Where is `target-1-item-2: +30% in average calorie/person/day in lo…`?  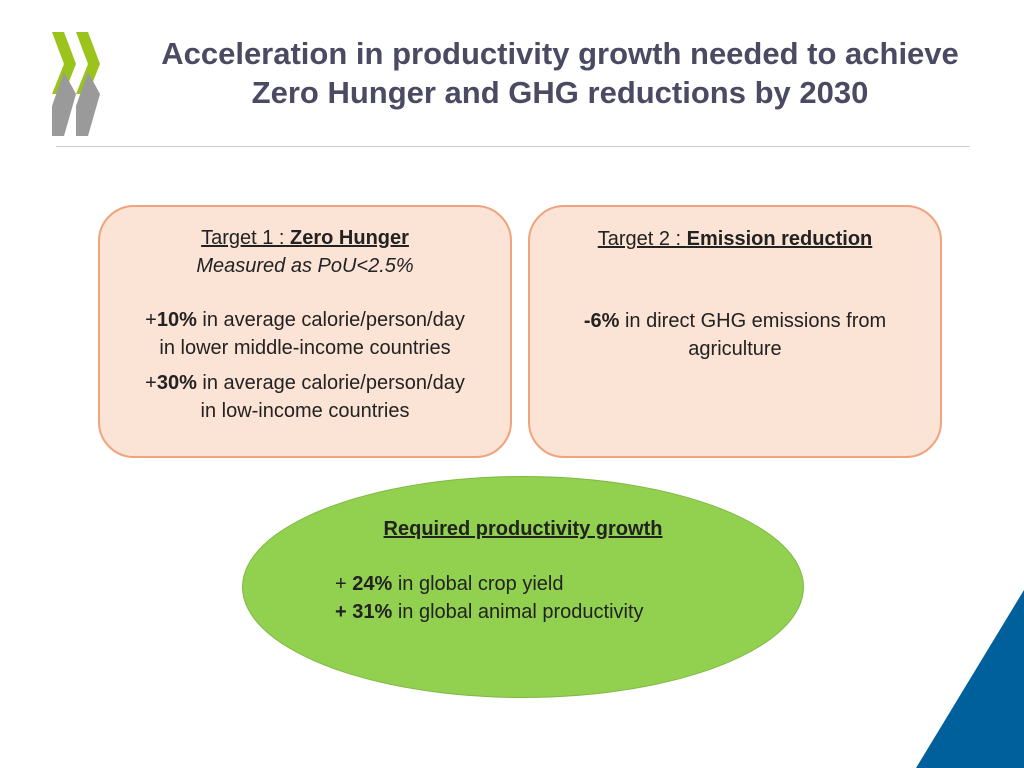 target-1-item-2: +30% in average calorie/person/day in lo… is located at coordinates (305, 397).